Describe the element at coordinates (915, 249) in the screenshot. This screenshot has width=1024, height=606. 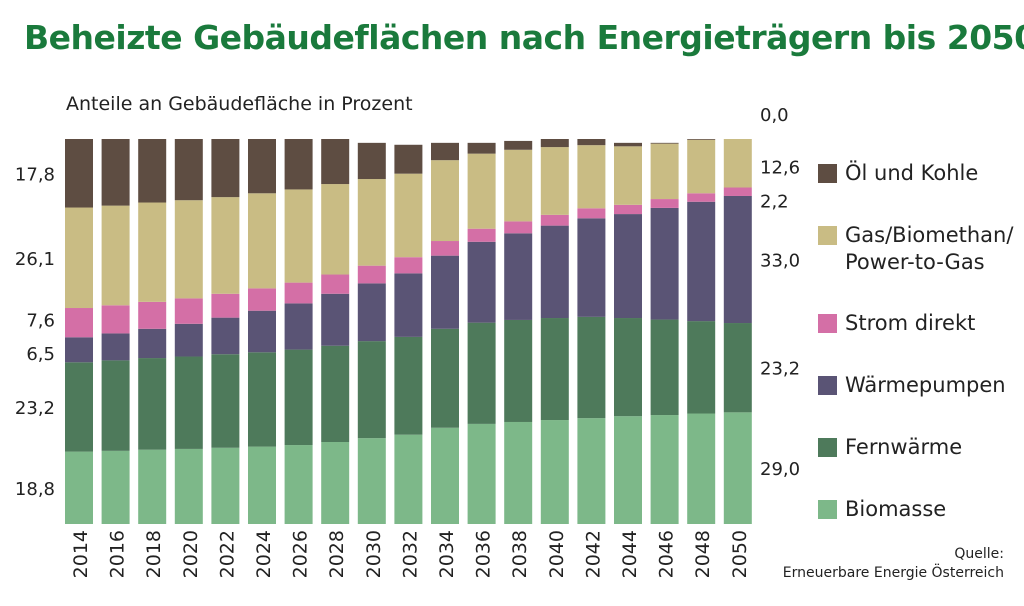
I see `legend-item: Gas/Biomethan/ Power-to-Gas` at that location.